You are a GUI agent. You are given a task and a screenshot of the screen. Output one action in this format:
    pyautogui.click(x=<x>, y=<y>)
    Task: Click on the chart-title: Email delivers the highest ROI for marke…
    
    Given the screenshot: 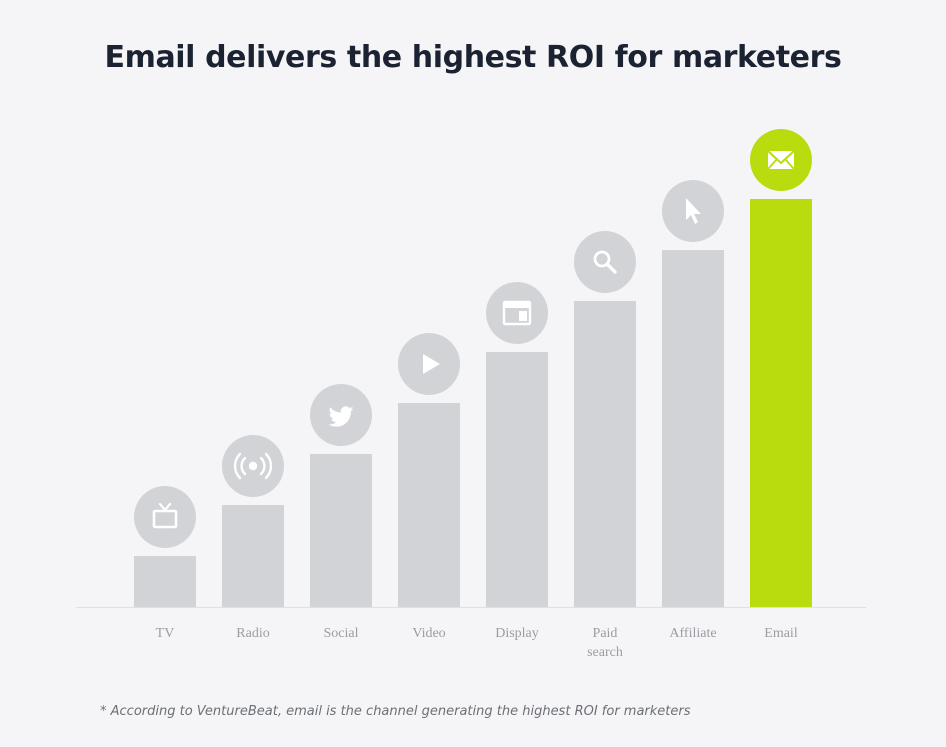 What is the action you would take?
    pyautogui.click(x=473, y=57)
    